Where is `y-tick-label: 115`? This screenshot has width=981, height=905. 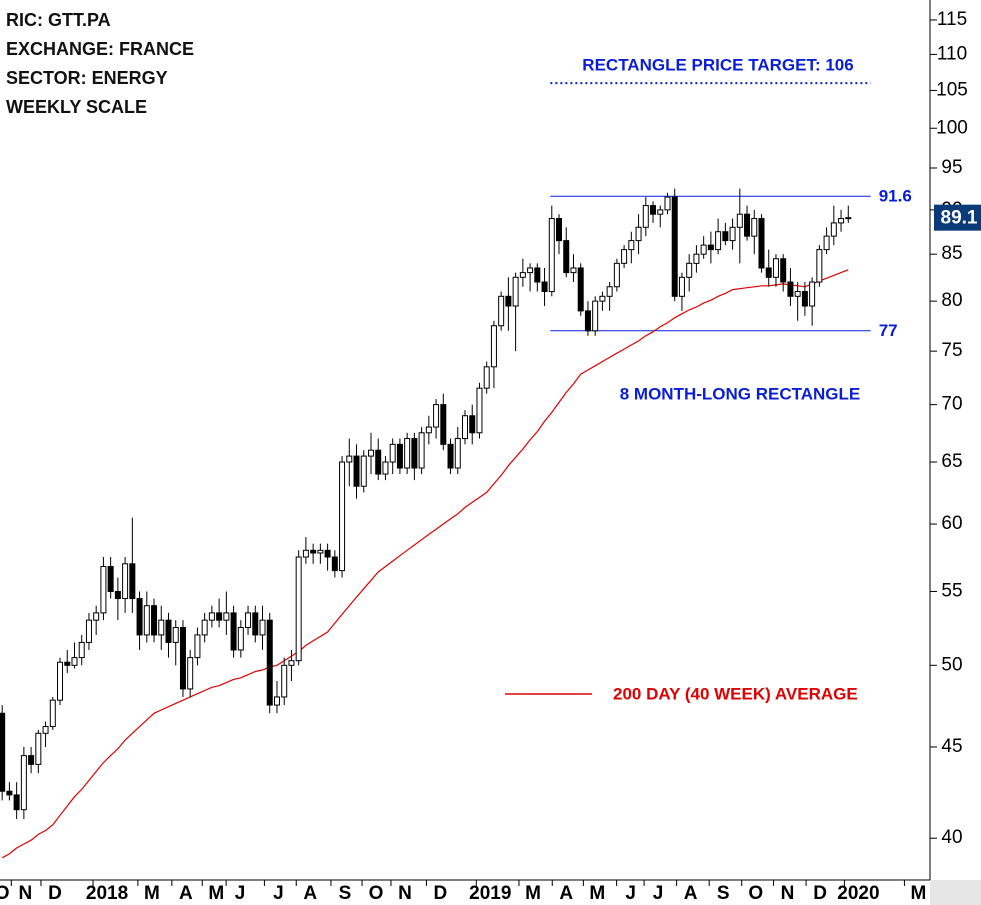 y-tick-label: 115 is located at coordinates (952, 19).